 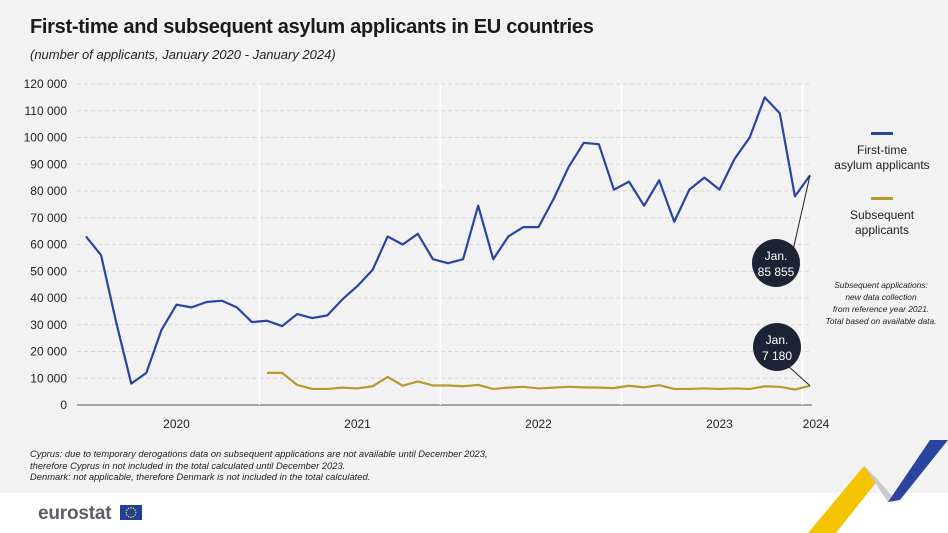 I want to click on legend-label-subsequent: Subsequent applicants, so click(x=882, y=223).